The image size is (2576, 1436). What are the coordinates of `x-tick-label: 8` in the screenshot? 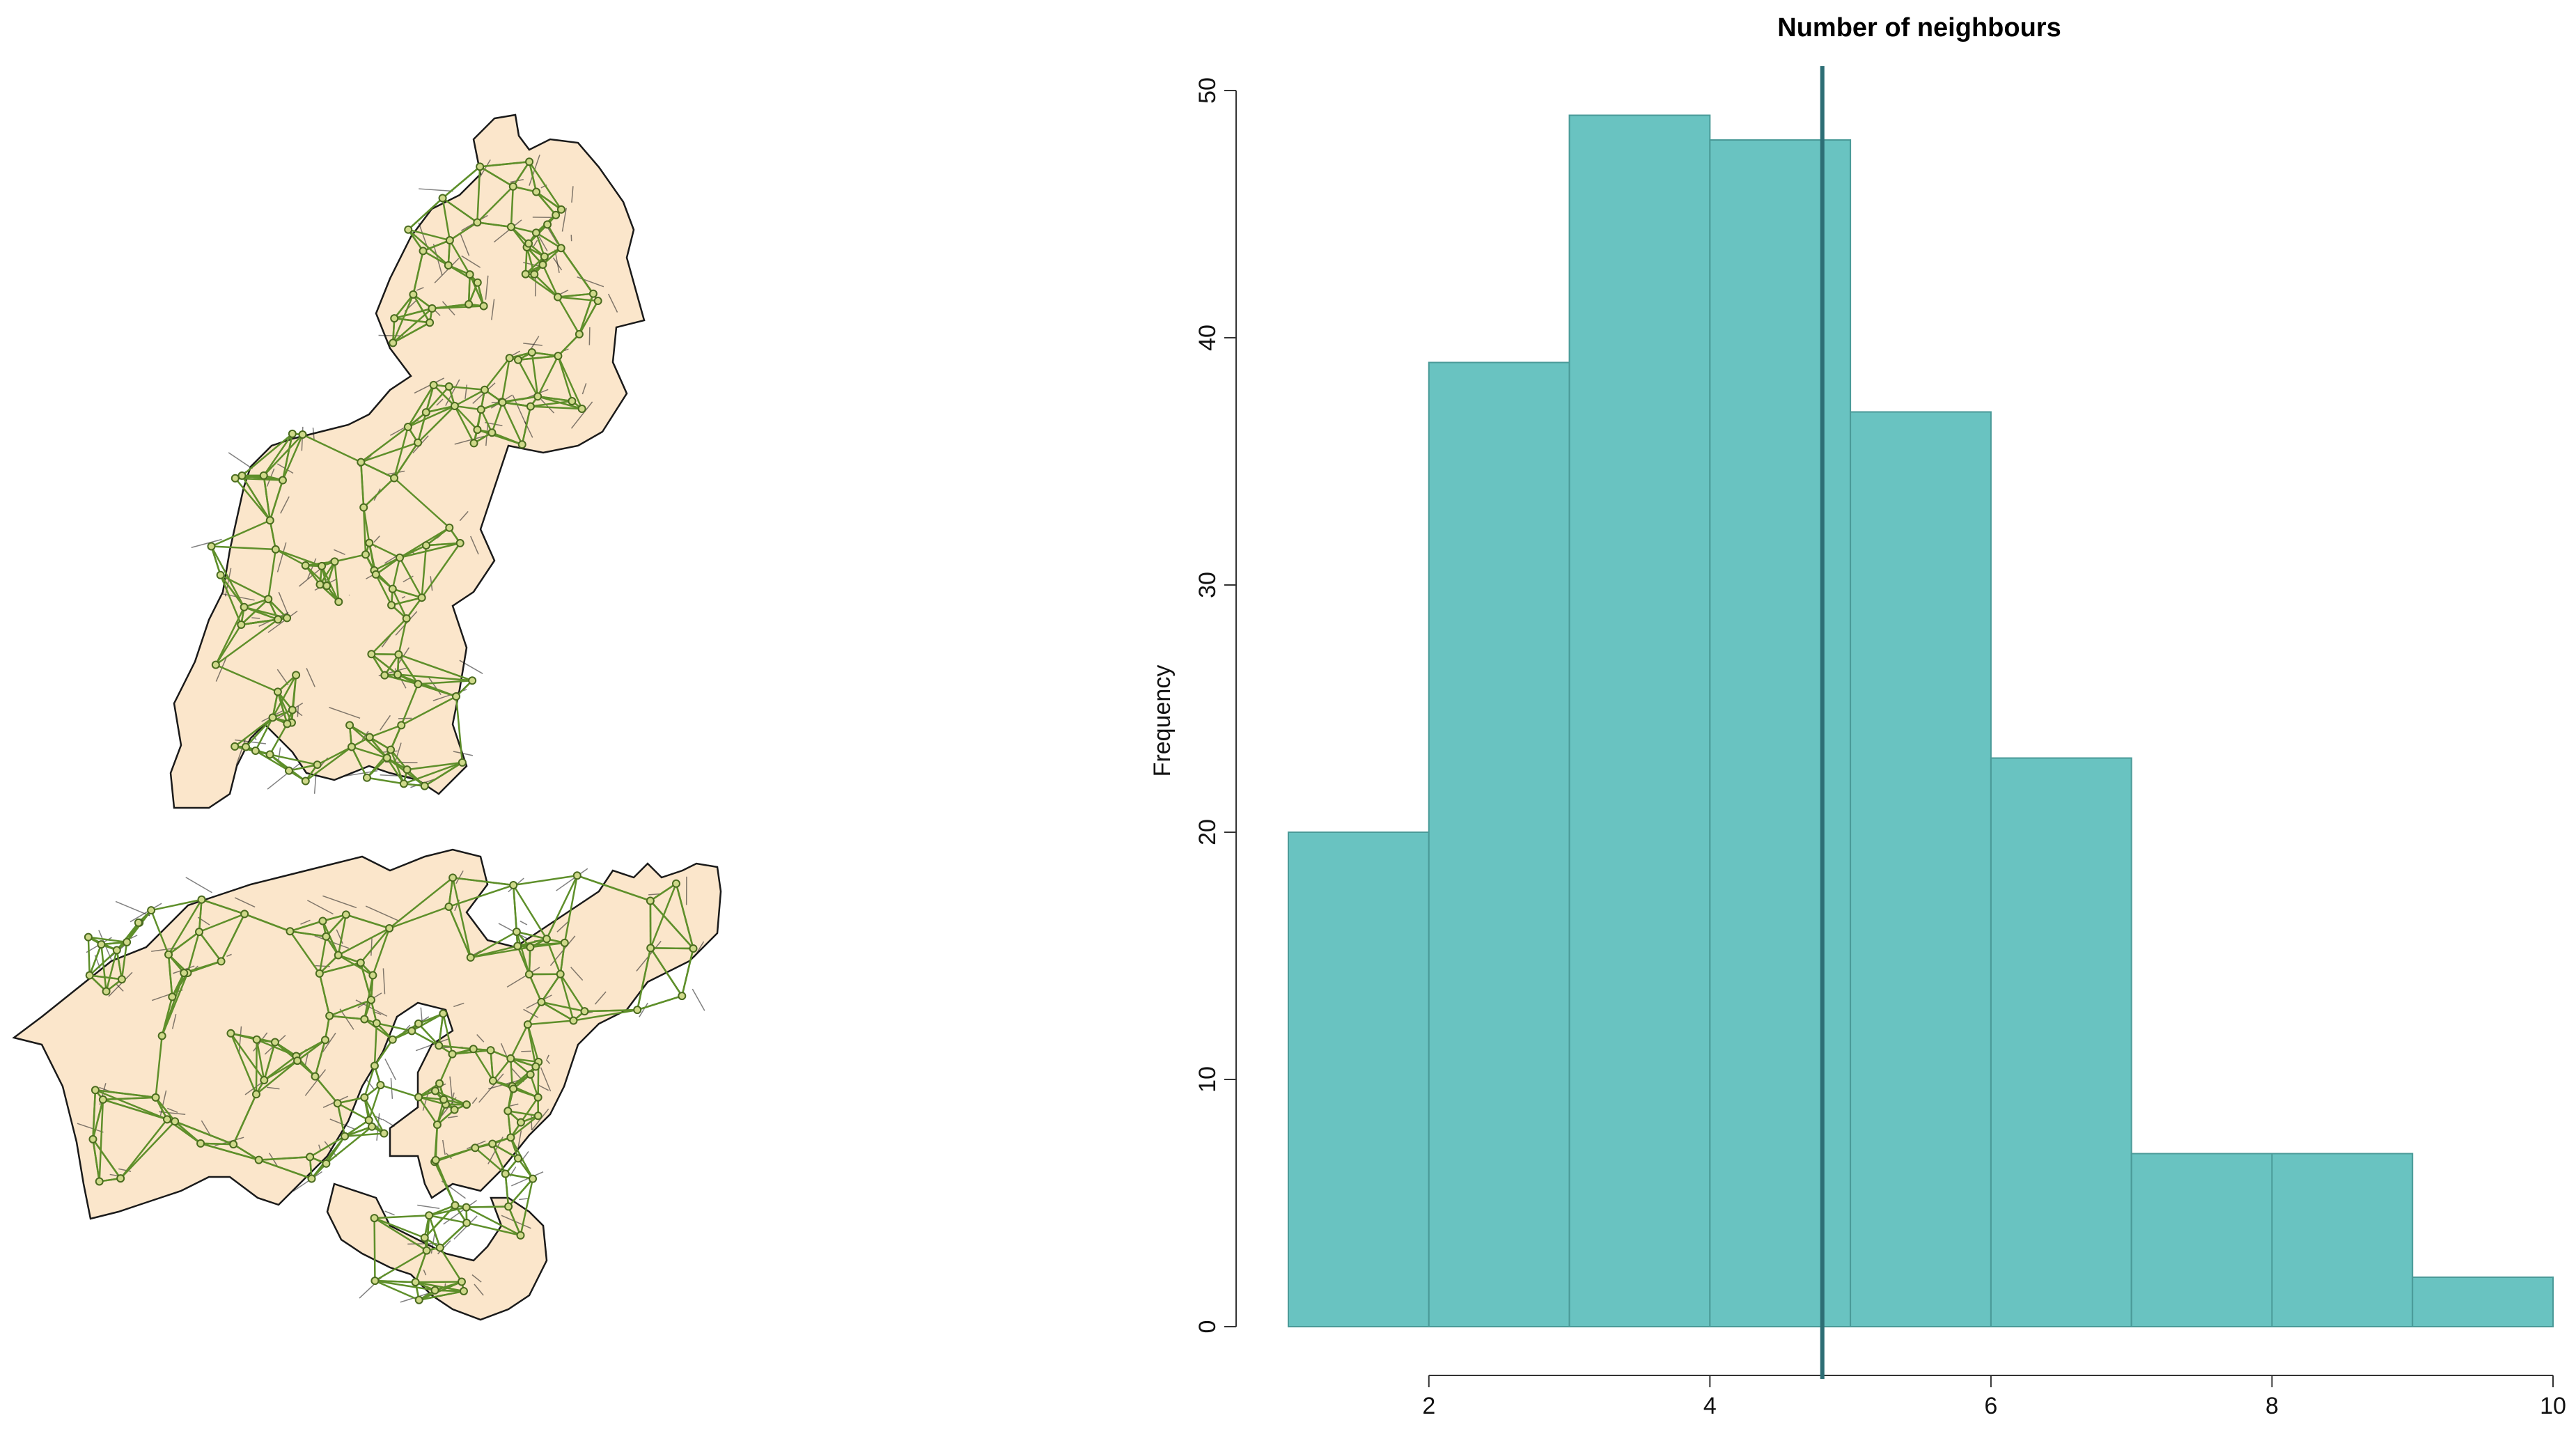 It's located at (2272, 1406).